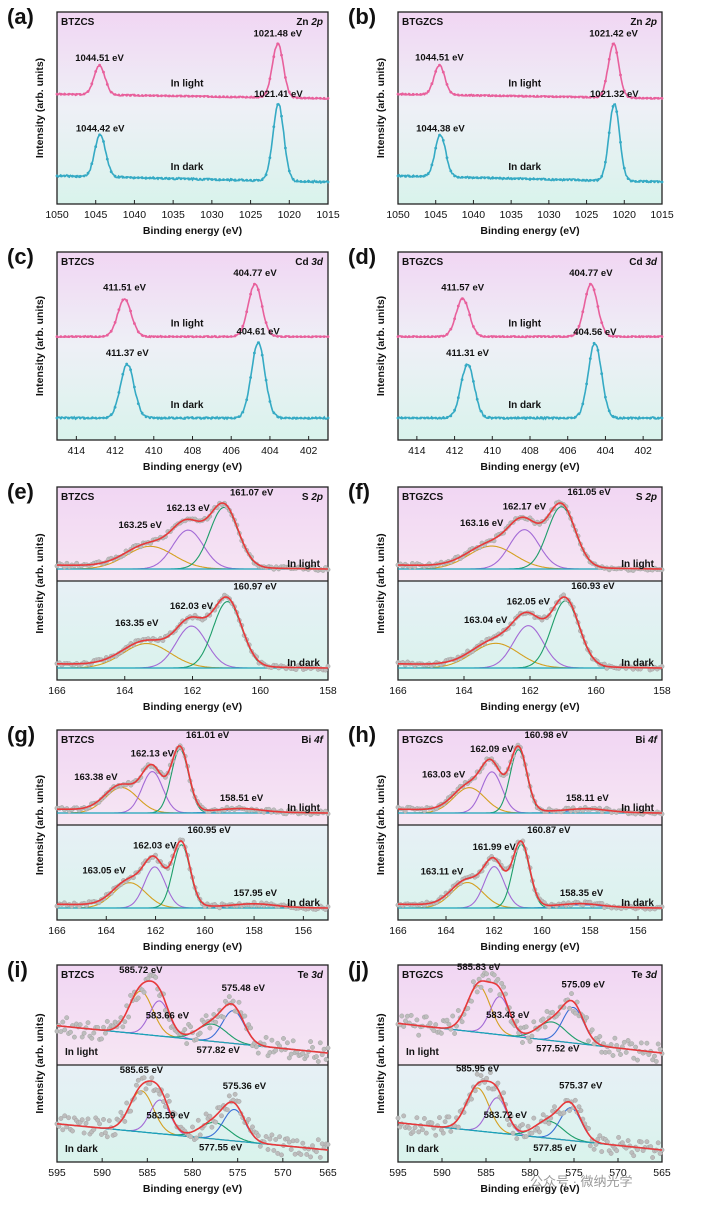 The image size is (707, 1206). Describe the element at coordinates (328, 215) in the screenshot. I see `x-tick-label: 1015` at that location.